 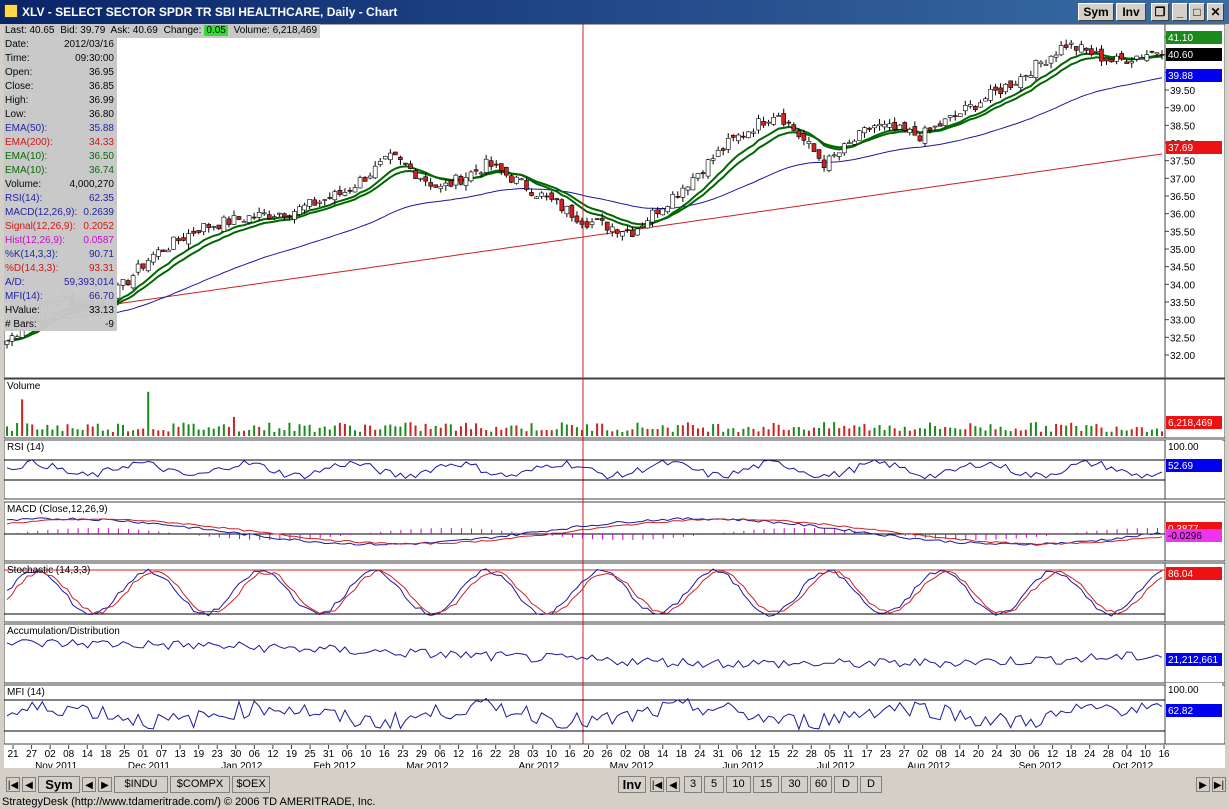 What do you see at coordinates (794, 784) in the screenshot?
I see `period-tab: 30` at bounding box center [794, 784].